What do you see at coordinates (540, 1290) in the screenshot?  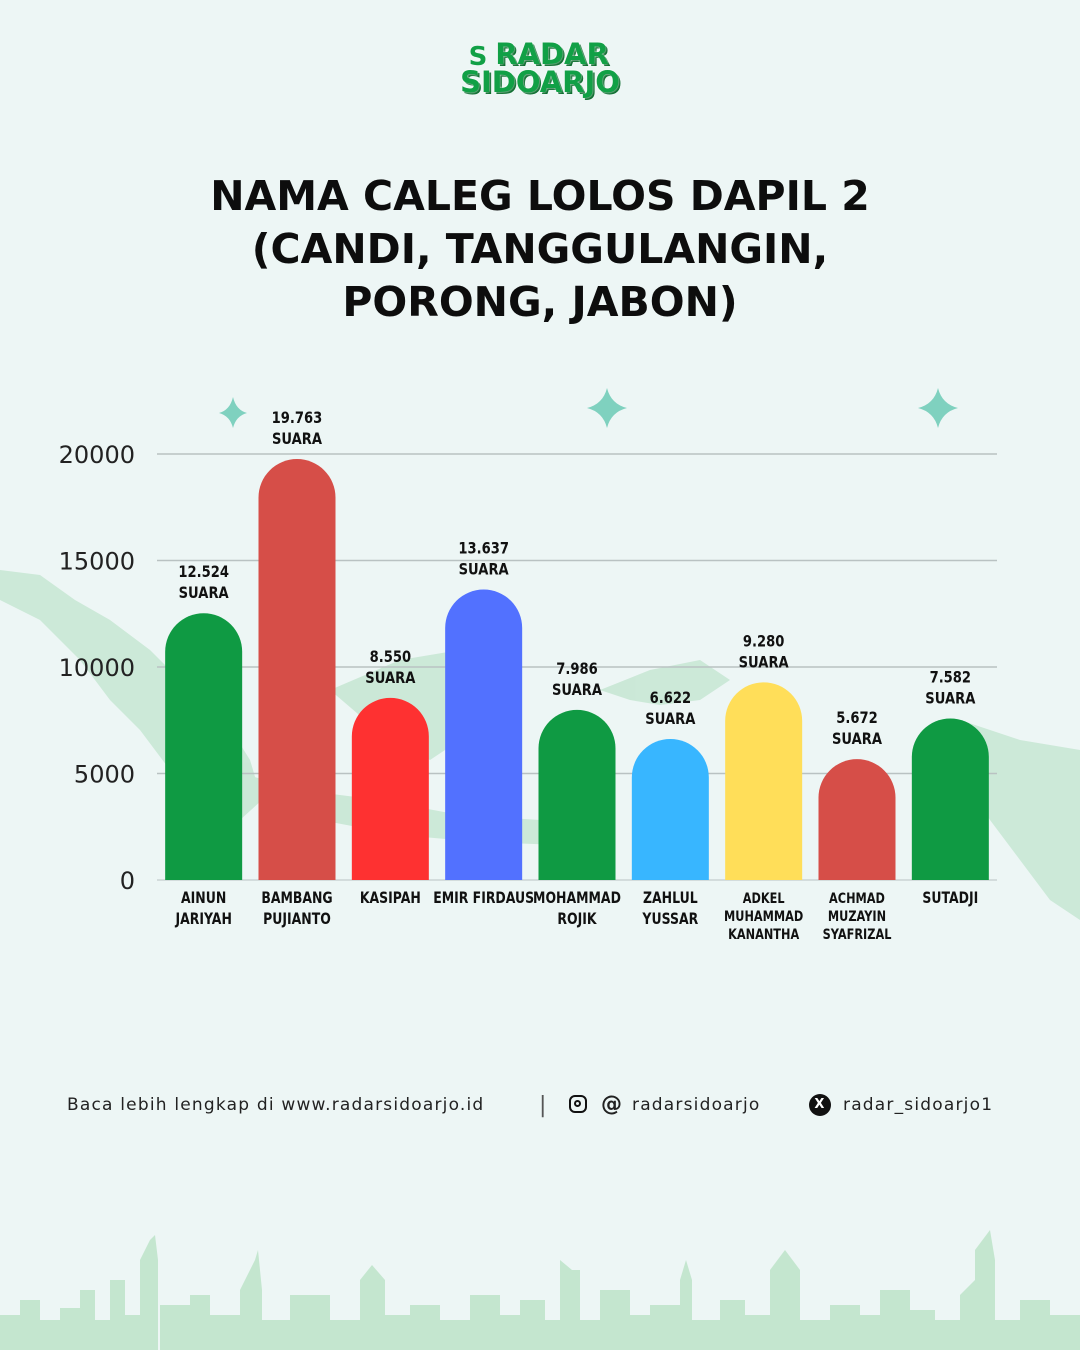 I see `city-skyline` at bounding box center [540, 1290].